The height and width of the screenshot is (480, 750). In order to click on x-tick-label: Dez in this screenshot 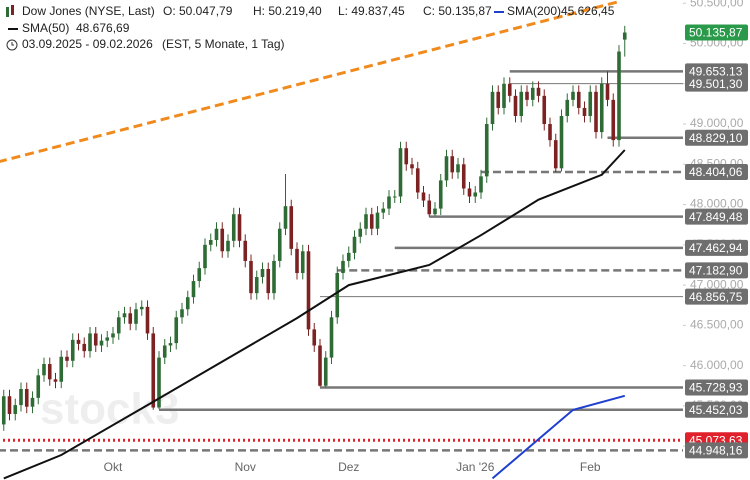, I will do `click(348, 467)`.